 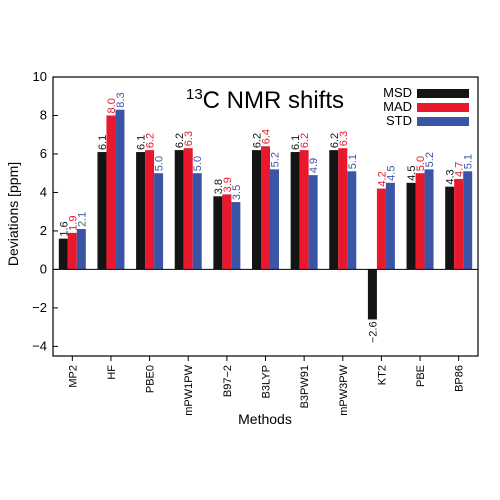 I want to click on y-tick-label-7: 10, so click(x=40, y=76).